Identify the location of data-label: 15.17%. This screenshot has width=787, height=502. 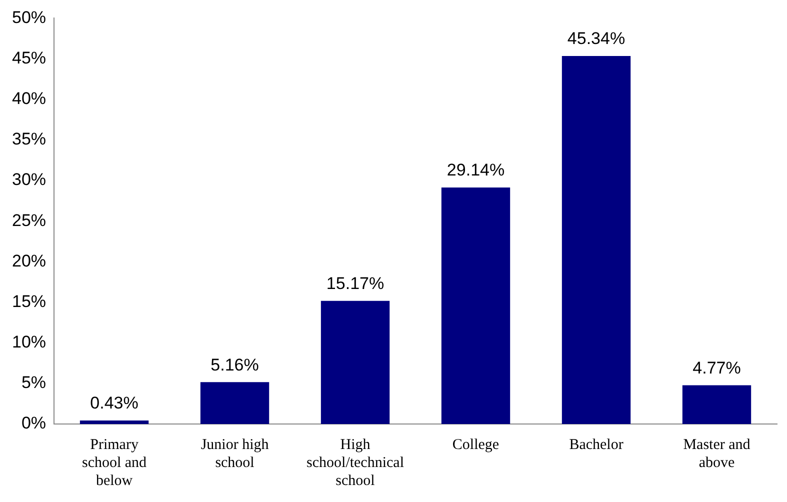
(355, 284).